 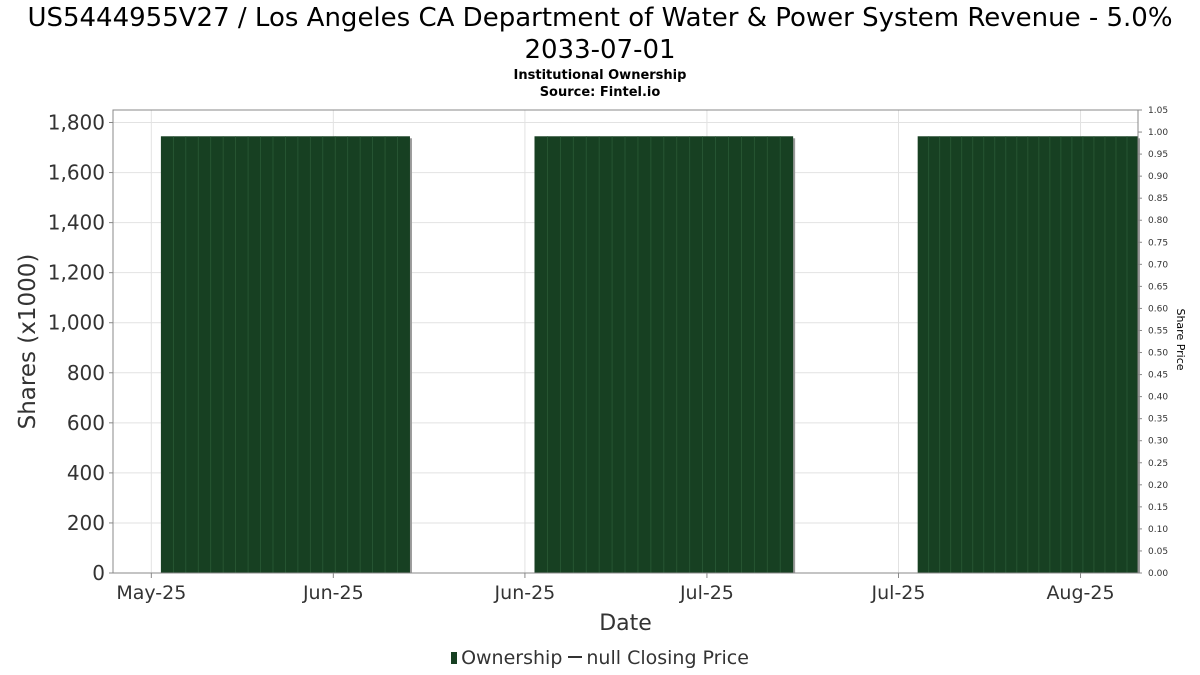 What do you see at coordinates (1158, 177) in the screenshot?
I see `y2-tick-label-18: 0.90` at bounding box center [1158, 177].